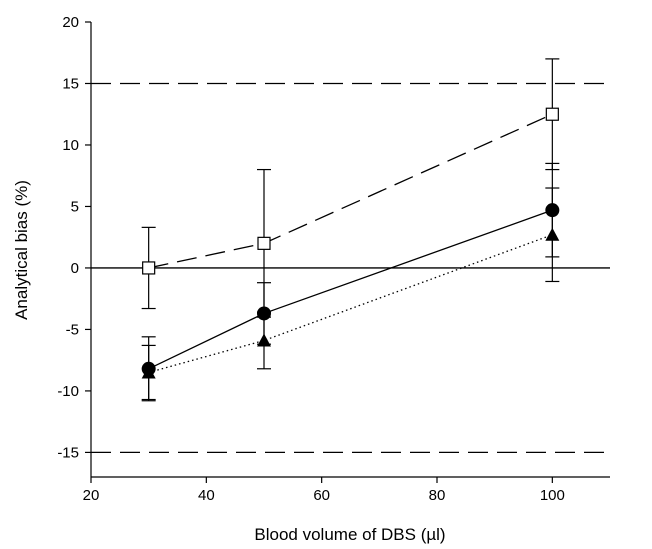 This screenshot has width=652, height=549. What do you see at coordinates (552, 495) in the screenshot?
I see `x-tick-label: 100` at bounding box center [552, 495].